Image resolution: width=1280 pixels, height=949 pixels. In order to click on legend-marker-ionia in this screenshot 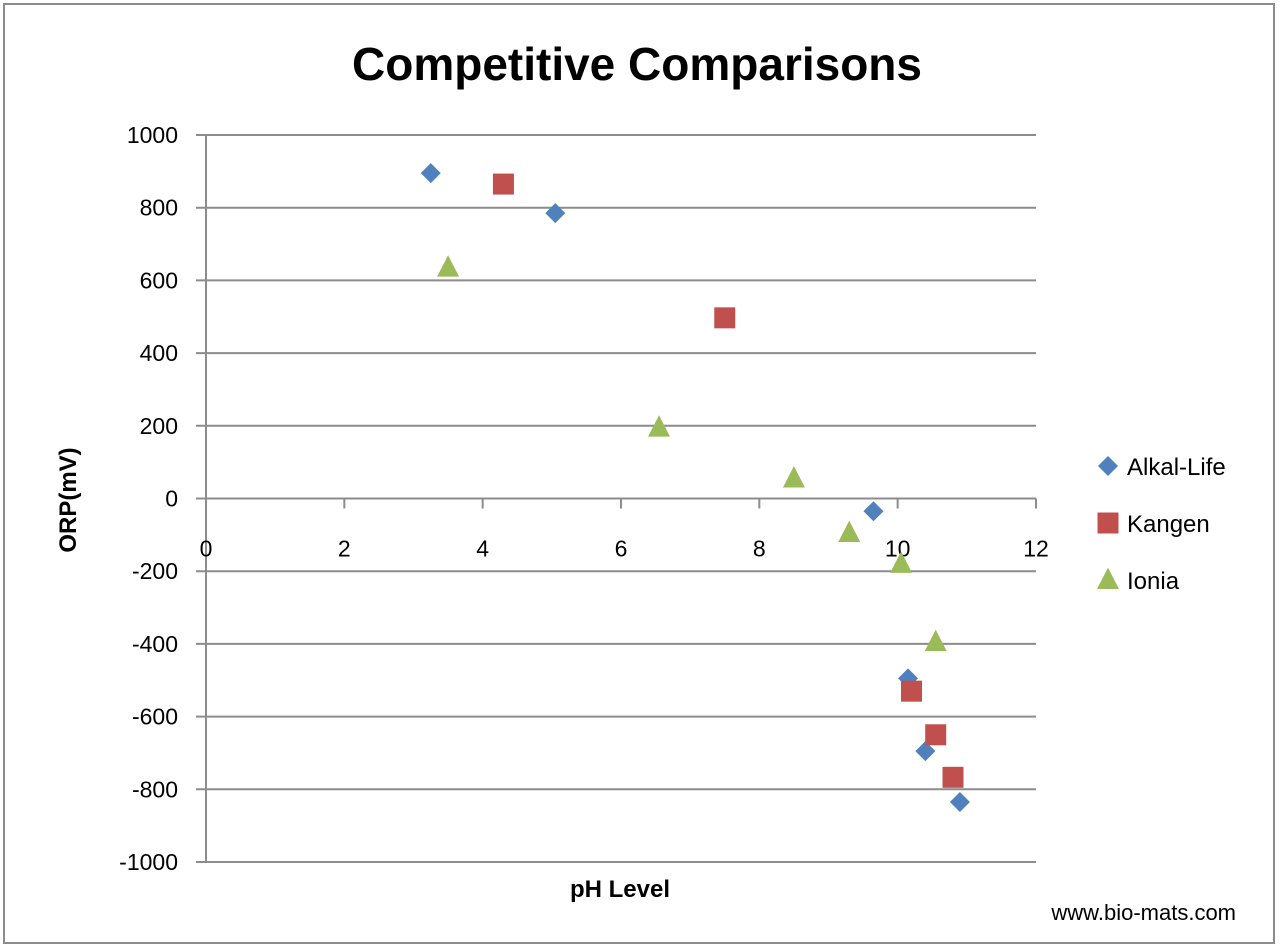, I will do `click(1108, 578)`.